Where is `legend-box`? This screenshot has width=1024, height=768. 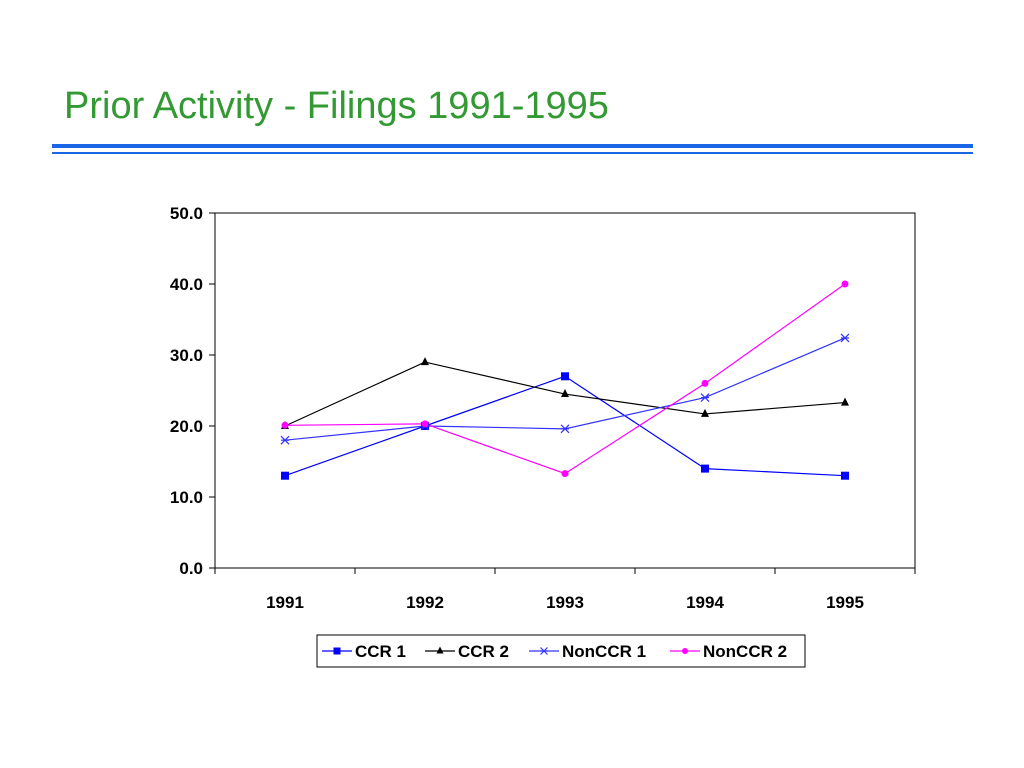 legend-box is located at coordinates (561, 651).